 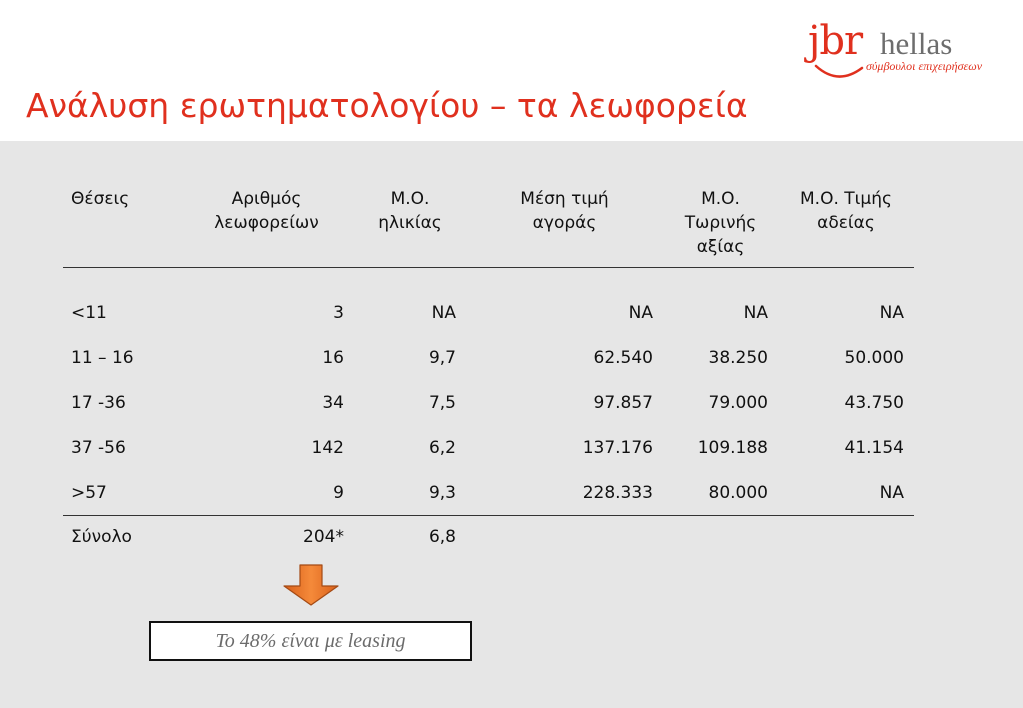 I want to click on leasing-note-box: Το 48% είναι με leasing, so click(x=310, y=641).